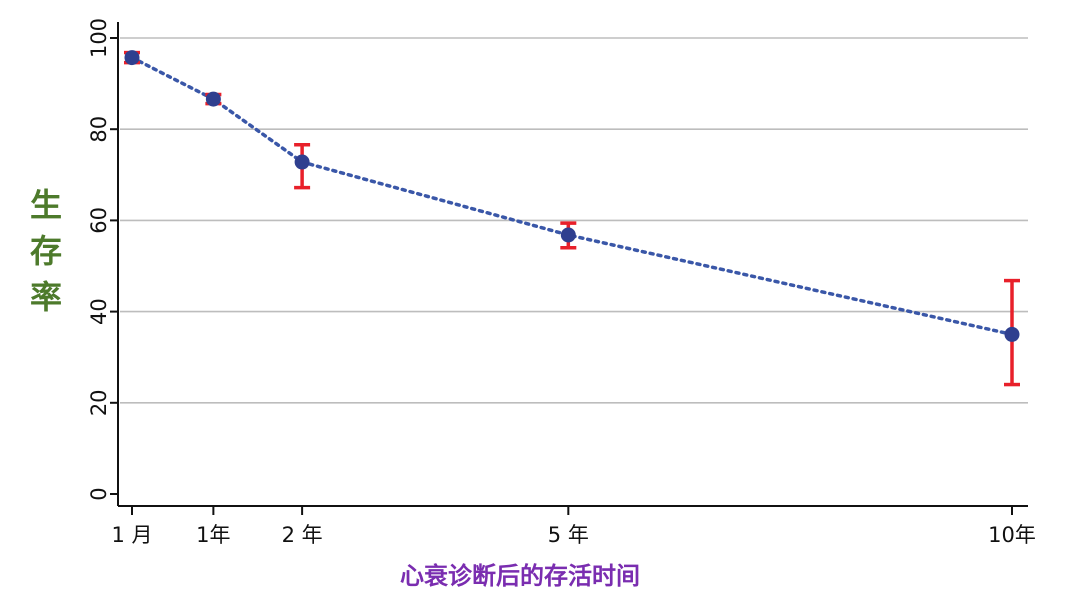 Image resolution: width=1080 pixels, height=604 pixels. I want to click on x-axis-label: 心衰诊断后的存活时间, so click(520, 576).